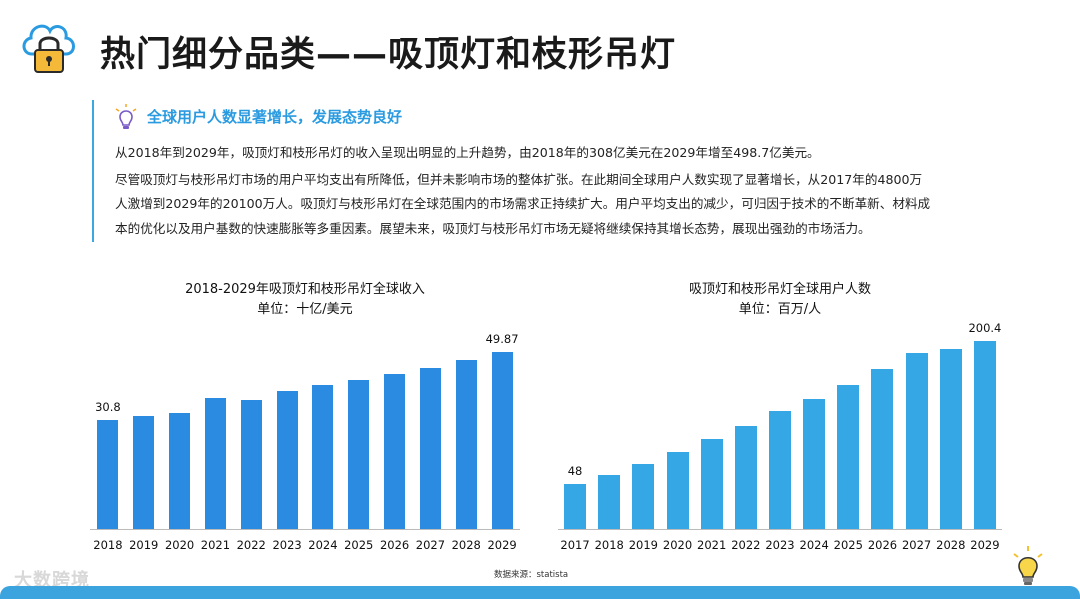 The height and width of the screenshot is (599, 1080). Describe the element at coordinates (779, 289) in the screenshot. I see `chart-title: 吸顶灯和枝形吊灯全球用户人数` at that location.